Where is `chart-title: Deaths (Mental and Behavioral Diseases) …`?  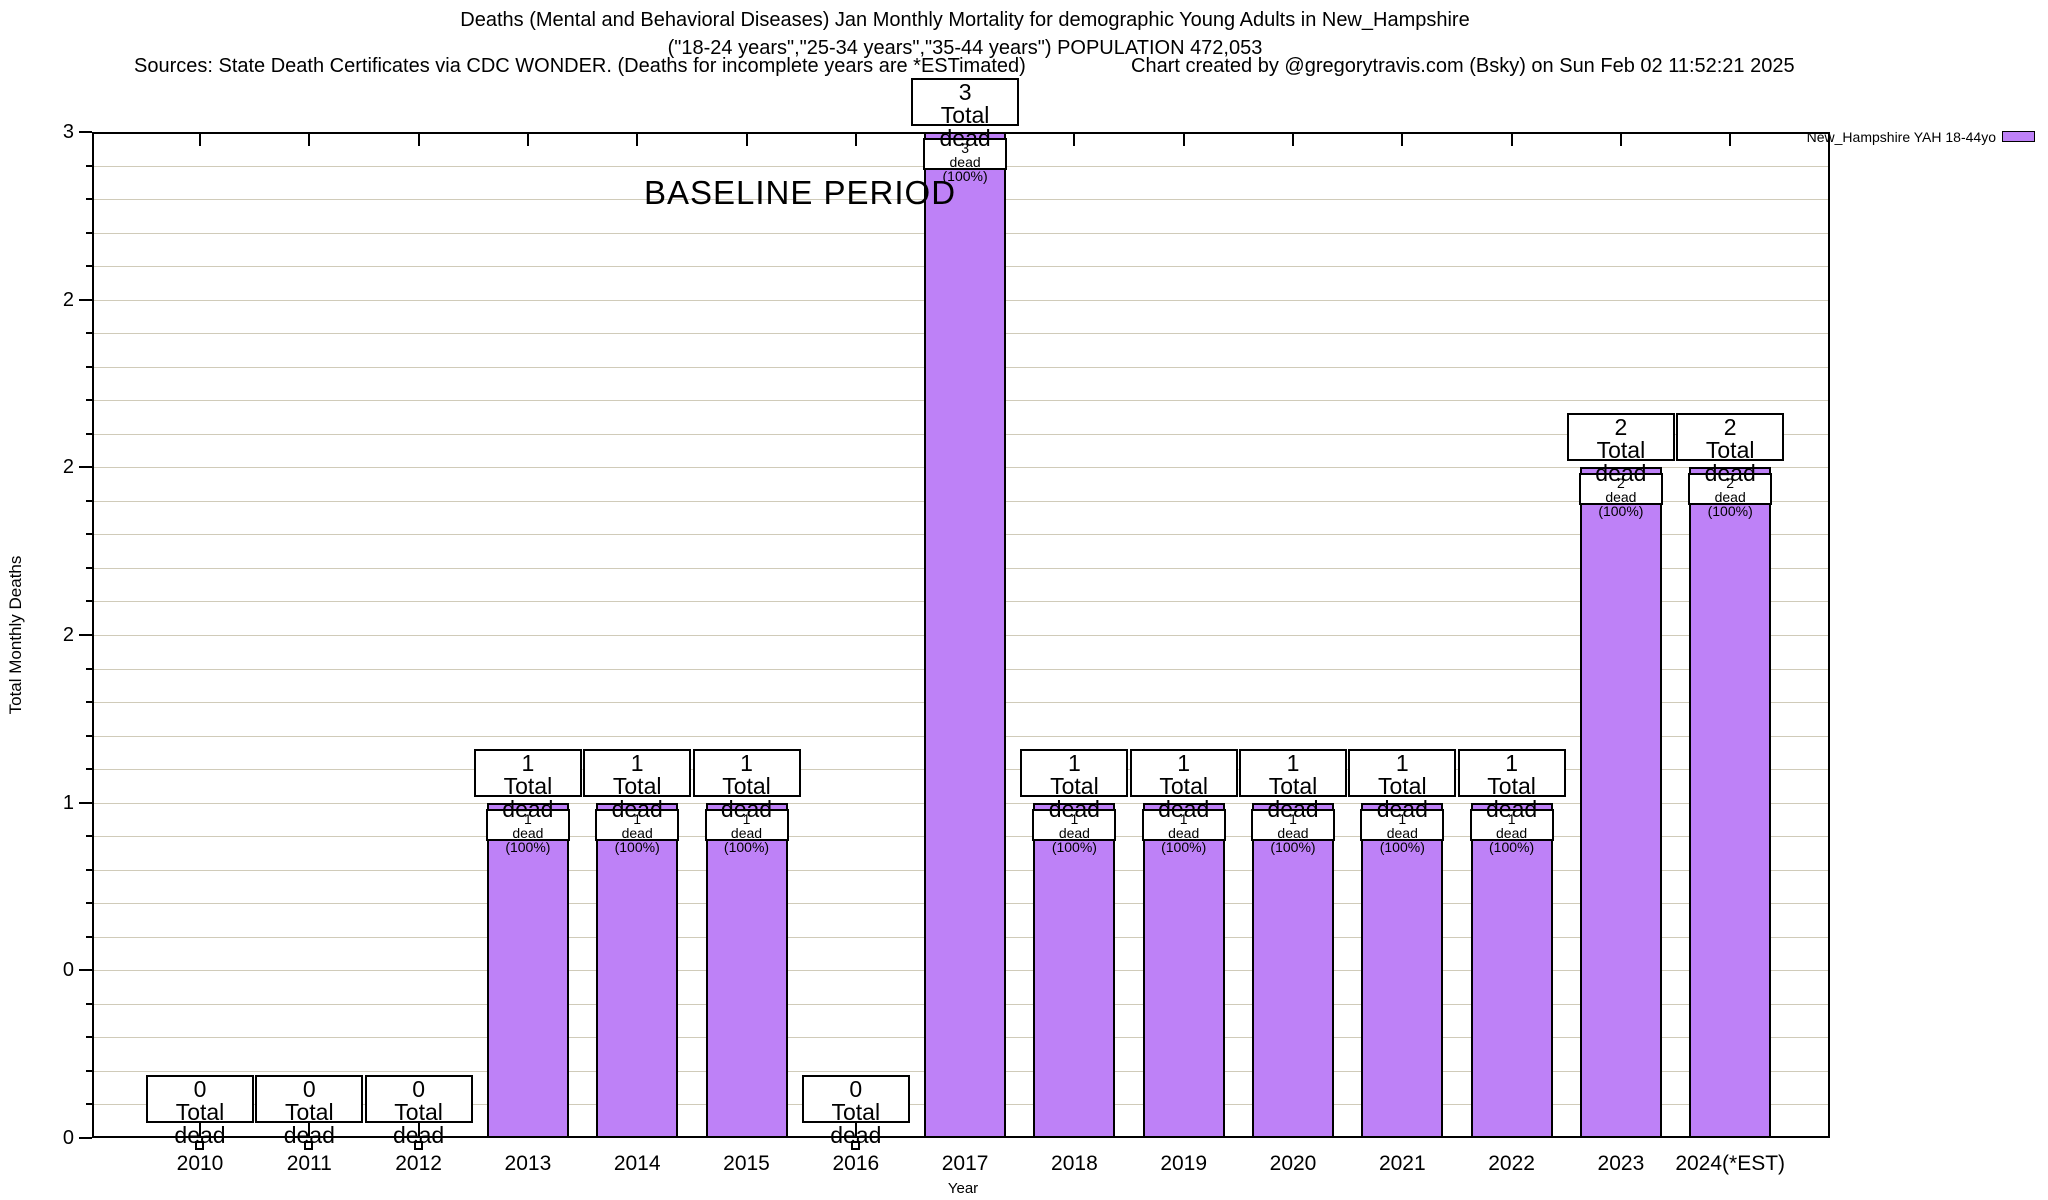 chart-title: Deaths (Mental and Behavioral Diseases) … is located at coordinates (965, 20).